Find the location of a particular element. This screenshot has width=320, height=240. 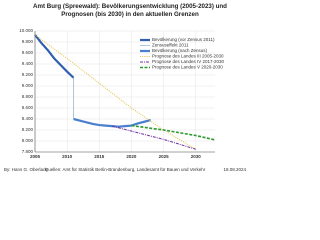

legend-label: Prognose des Landes III 2005-2030 is located at coordinates (188, 56).